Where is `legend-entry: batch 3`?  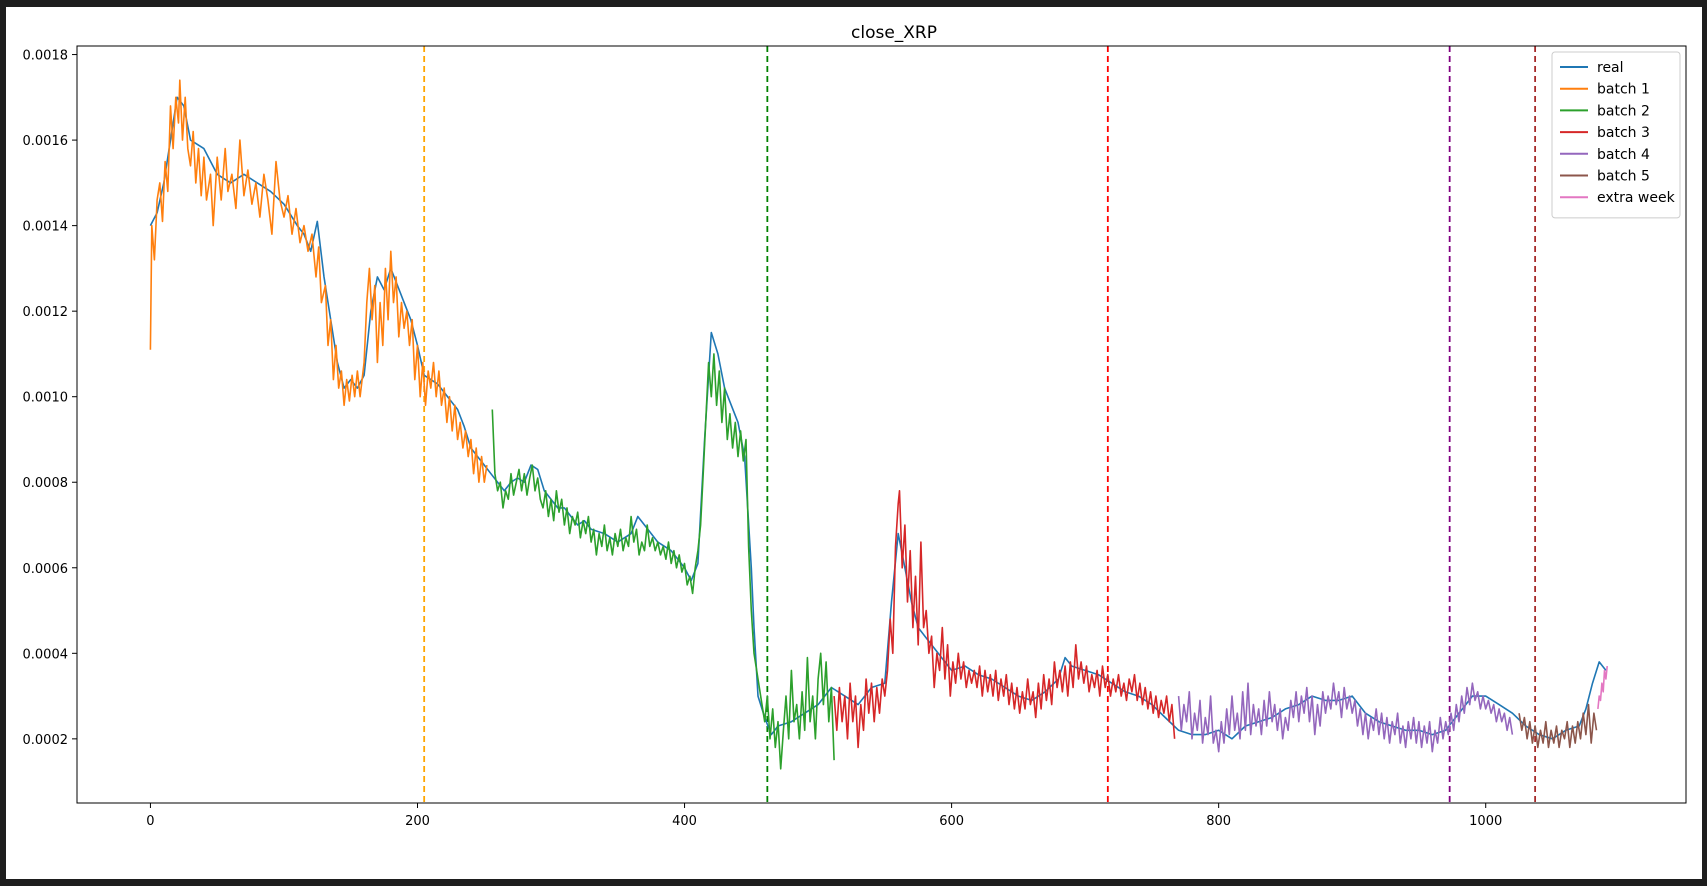 legend-entry: batch 3 is located at coordinates (1623, 133).